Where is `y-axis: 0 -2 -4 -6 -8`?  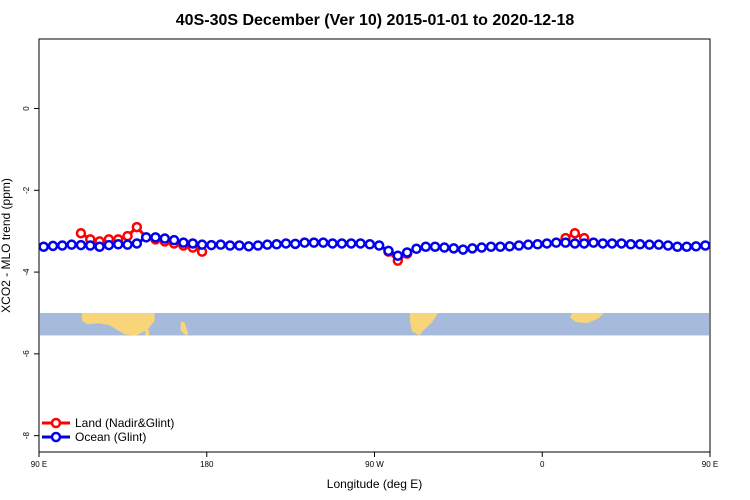
y-axis: 0 -2 -4 -6 -8 is located at coordinates (30, 272).